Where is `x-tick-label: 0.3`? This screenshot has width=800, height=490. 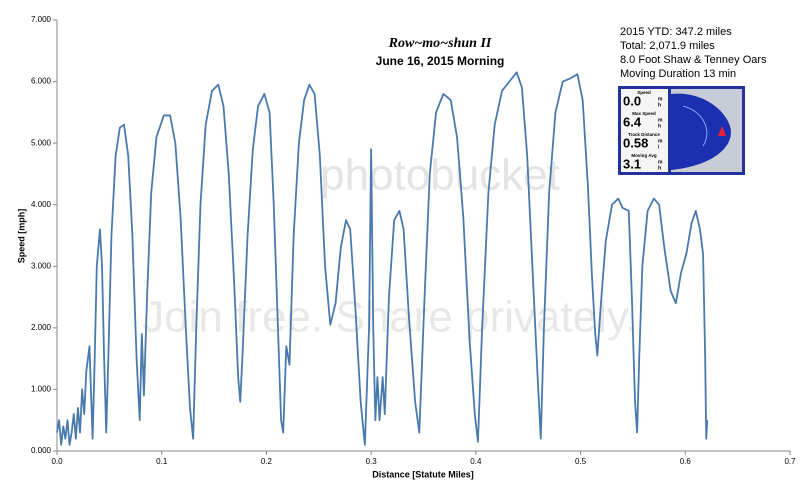
x-tick-label: 0.3 is located at coordinates (372, 461).